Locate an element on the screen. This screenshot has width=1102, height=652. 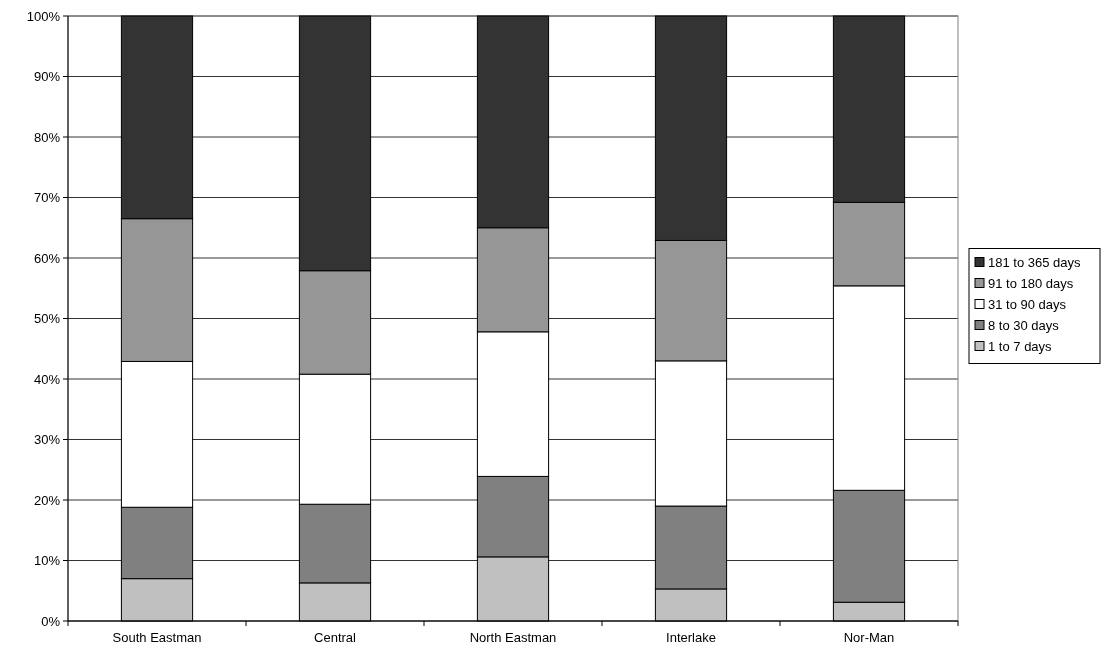
x-tick-label: Nor-Man is located at coordinates (869, 637).